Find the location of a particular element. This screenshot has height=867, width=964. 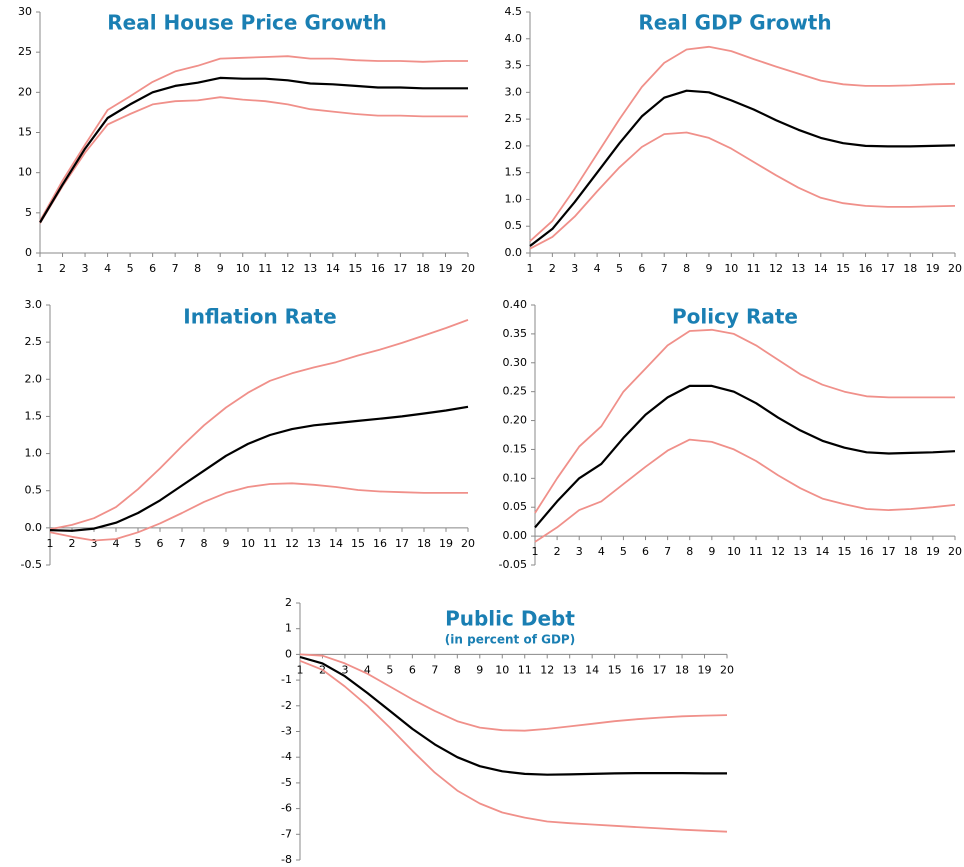

x-tick-label: 12 is located at coordinates (776, 268).